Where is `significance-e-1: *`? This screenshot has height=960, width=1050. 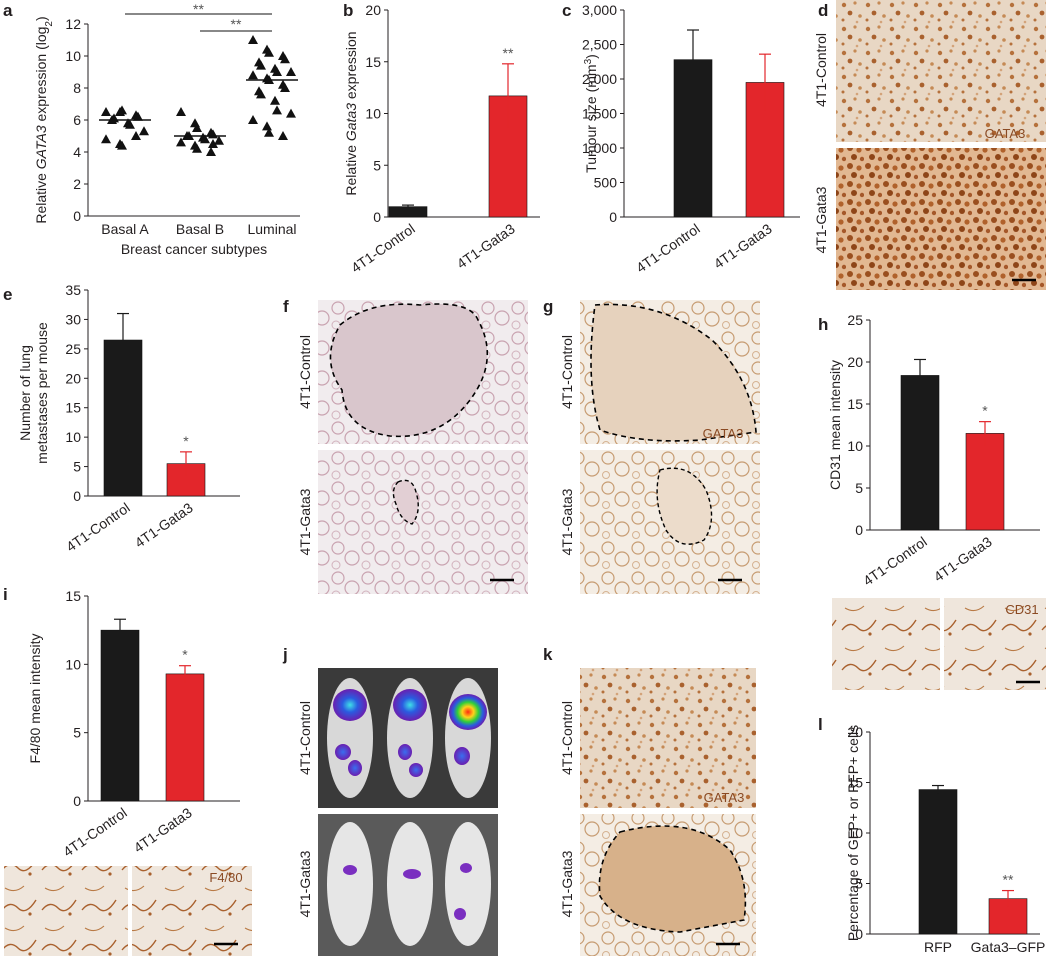
significance-e-1: * is located at coordinates (186, 441).